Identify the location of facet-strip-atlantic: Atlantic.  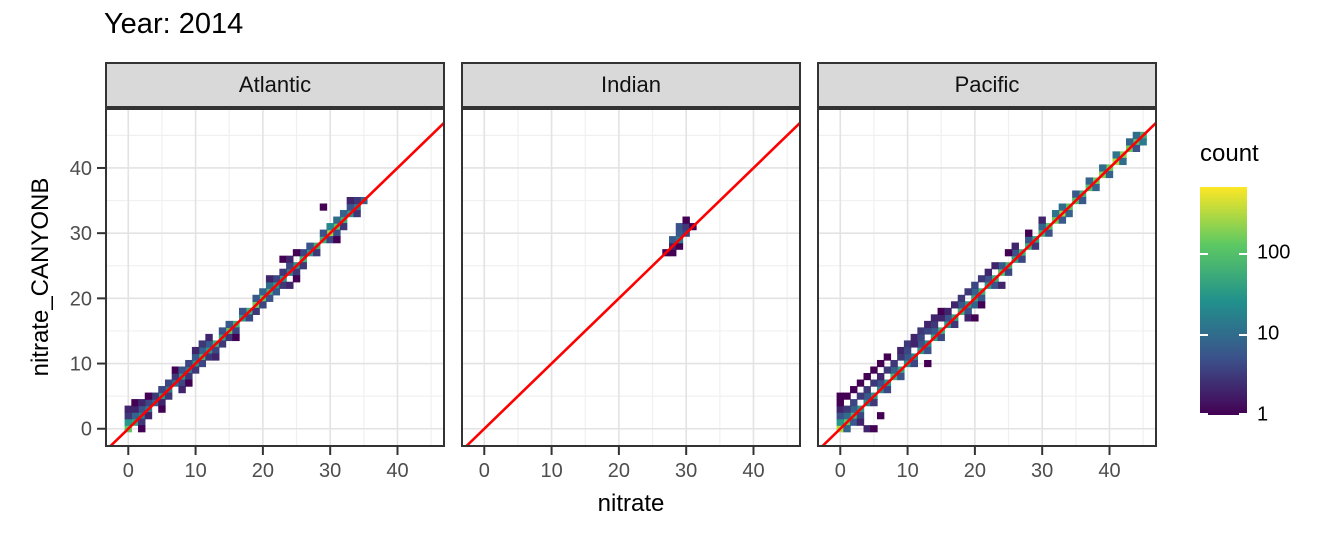
(275, 85).